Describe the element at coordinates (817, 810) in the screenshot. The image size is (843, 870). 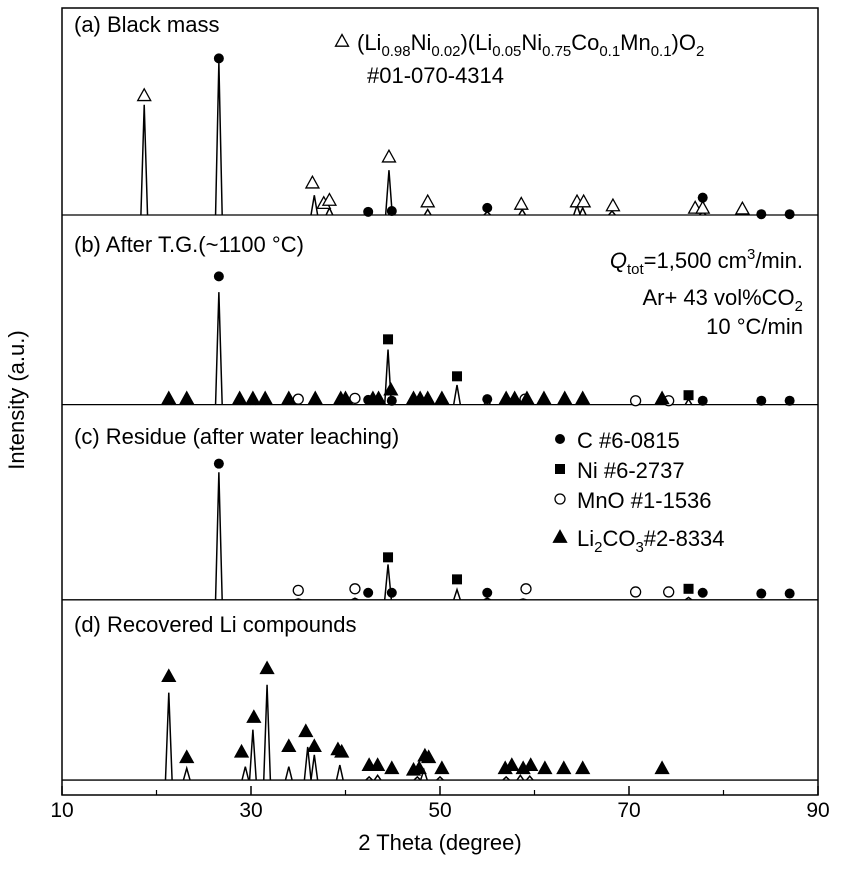
I see `x-tick-label: 90` at that location.